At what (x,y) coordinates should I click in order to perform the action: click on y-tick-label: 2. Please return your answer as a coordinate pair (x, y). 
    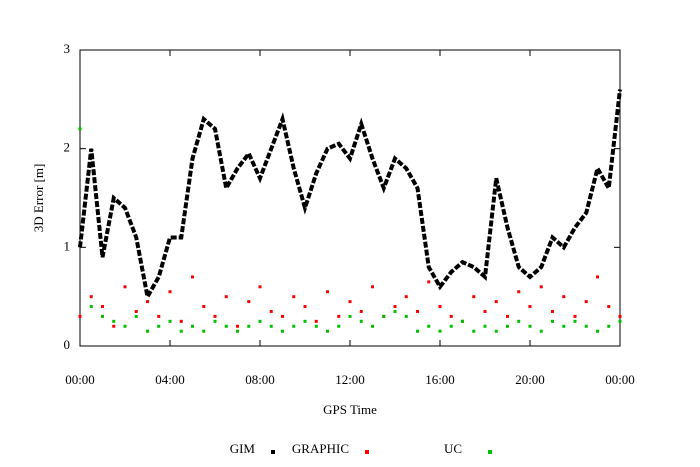
    Looking at the image, I should click on (67, 147).